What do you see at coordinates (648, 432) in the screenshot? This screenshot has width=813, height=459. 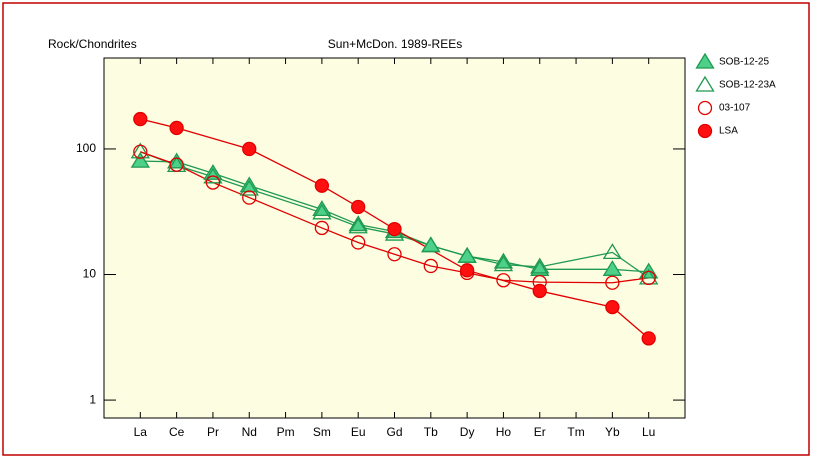 I see `x-tick-label: Lu` at bounding box center [648, 432].